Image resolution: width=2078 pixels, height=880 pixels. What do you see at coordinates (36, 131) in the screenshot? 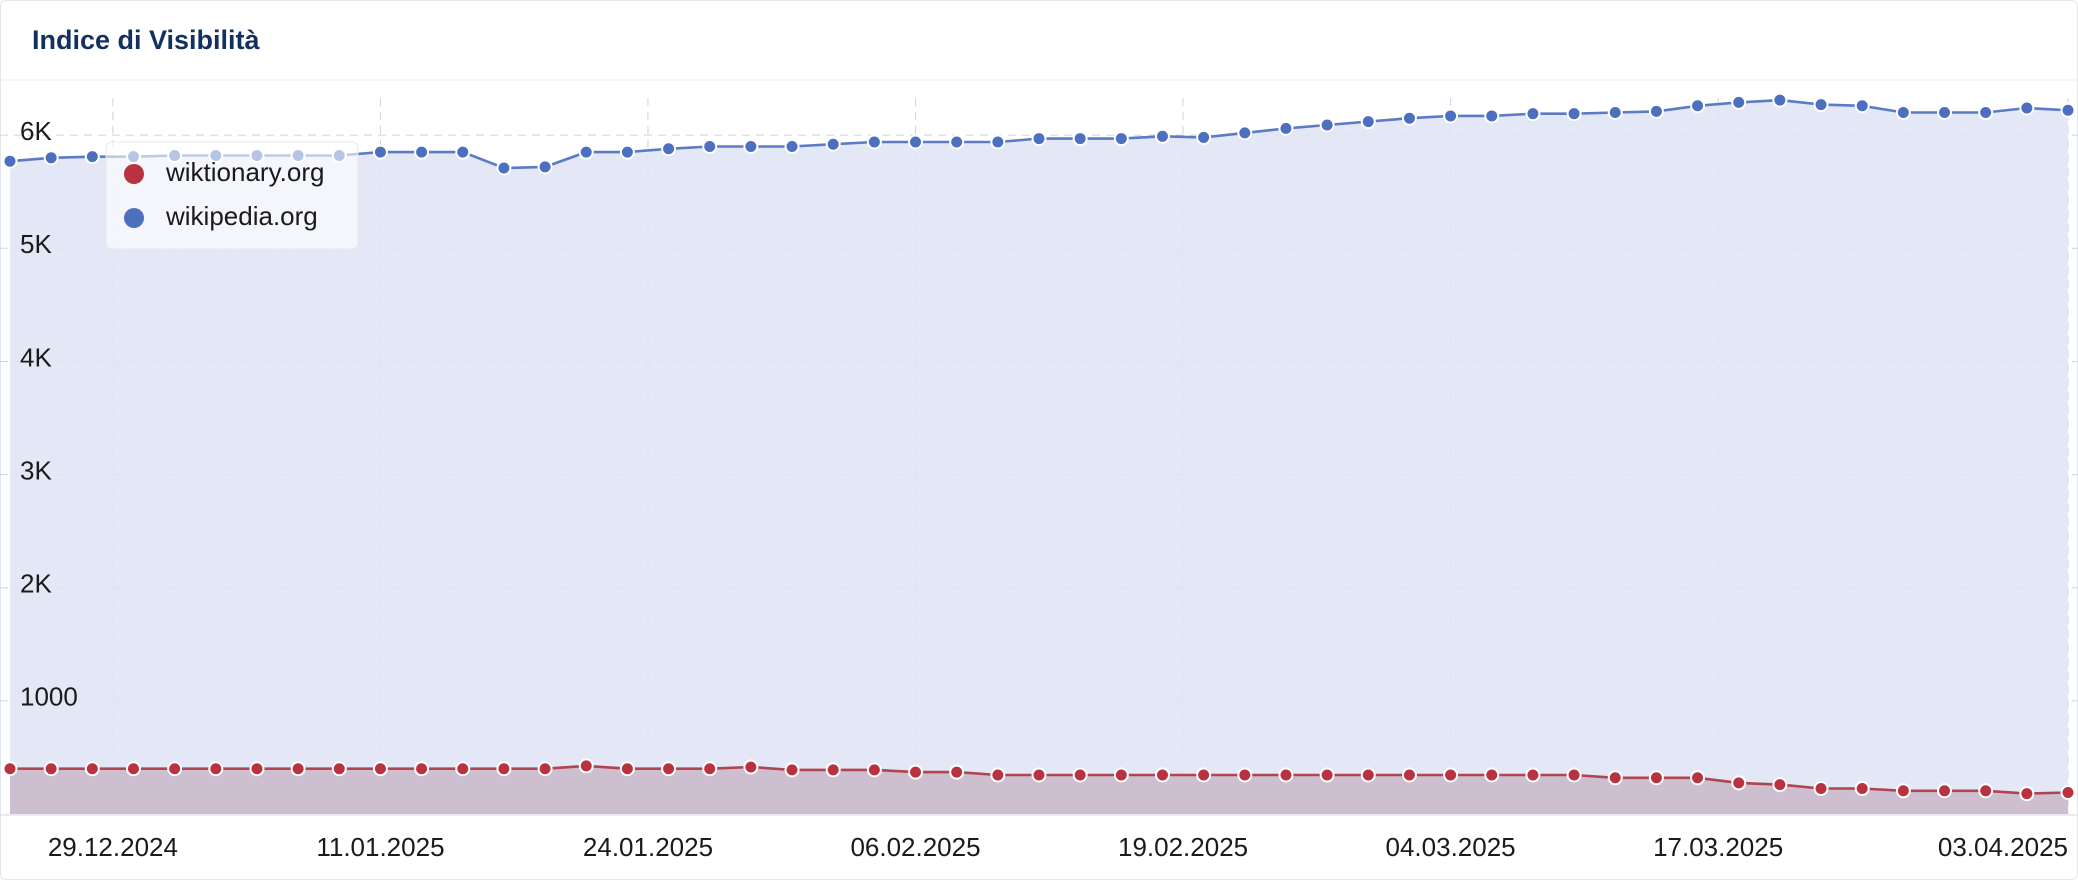
I see `y-tick-label: 6K` at bounding box center [36, 131].